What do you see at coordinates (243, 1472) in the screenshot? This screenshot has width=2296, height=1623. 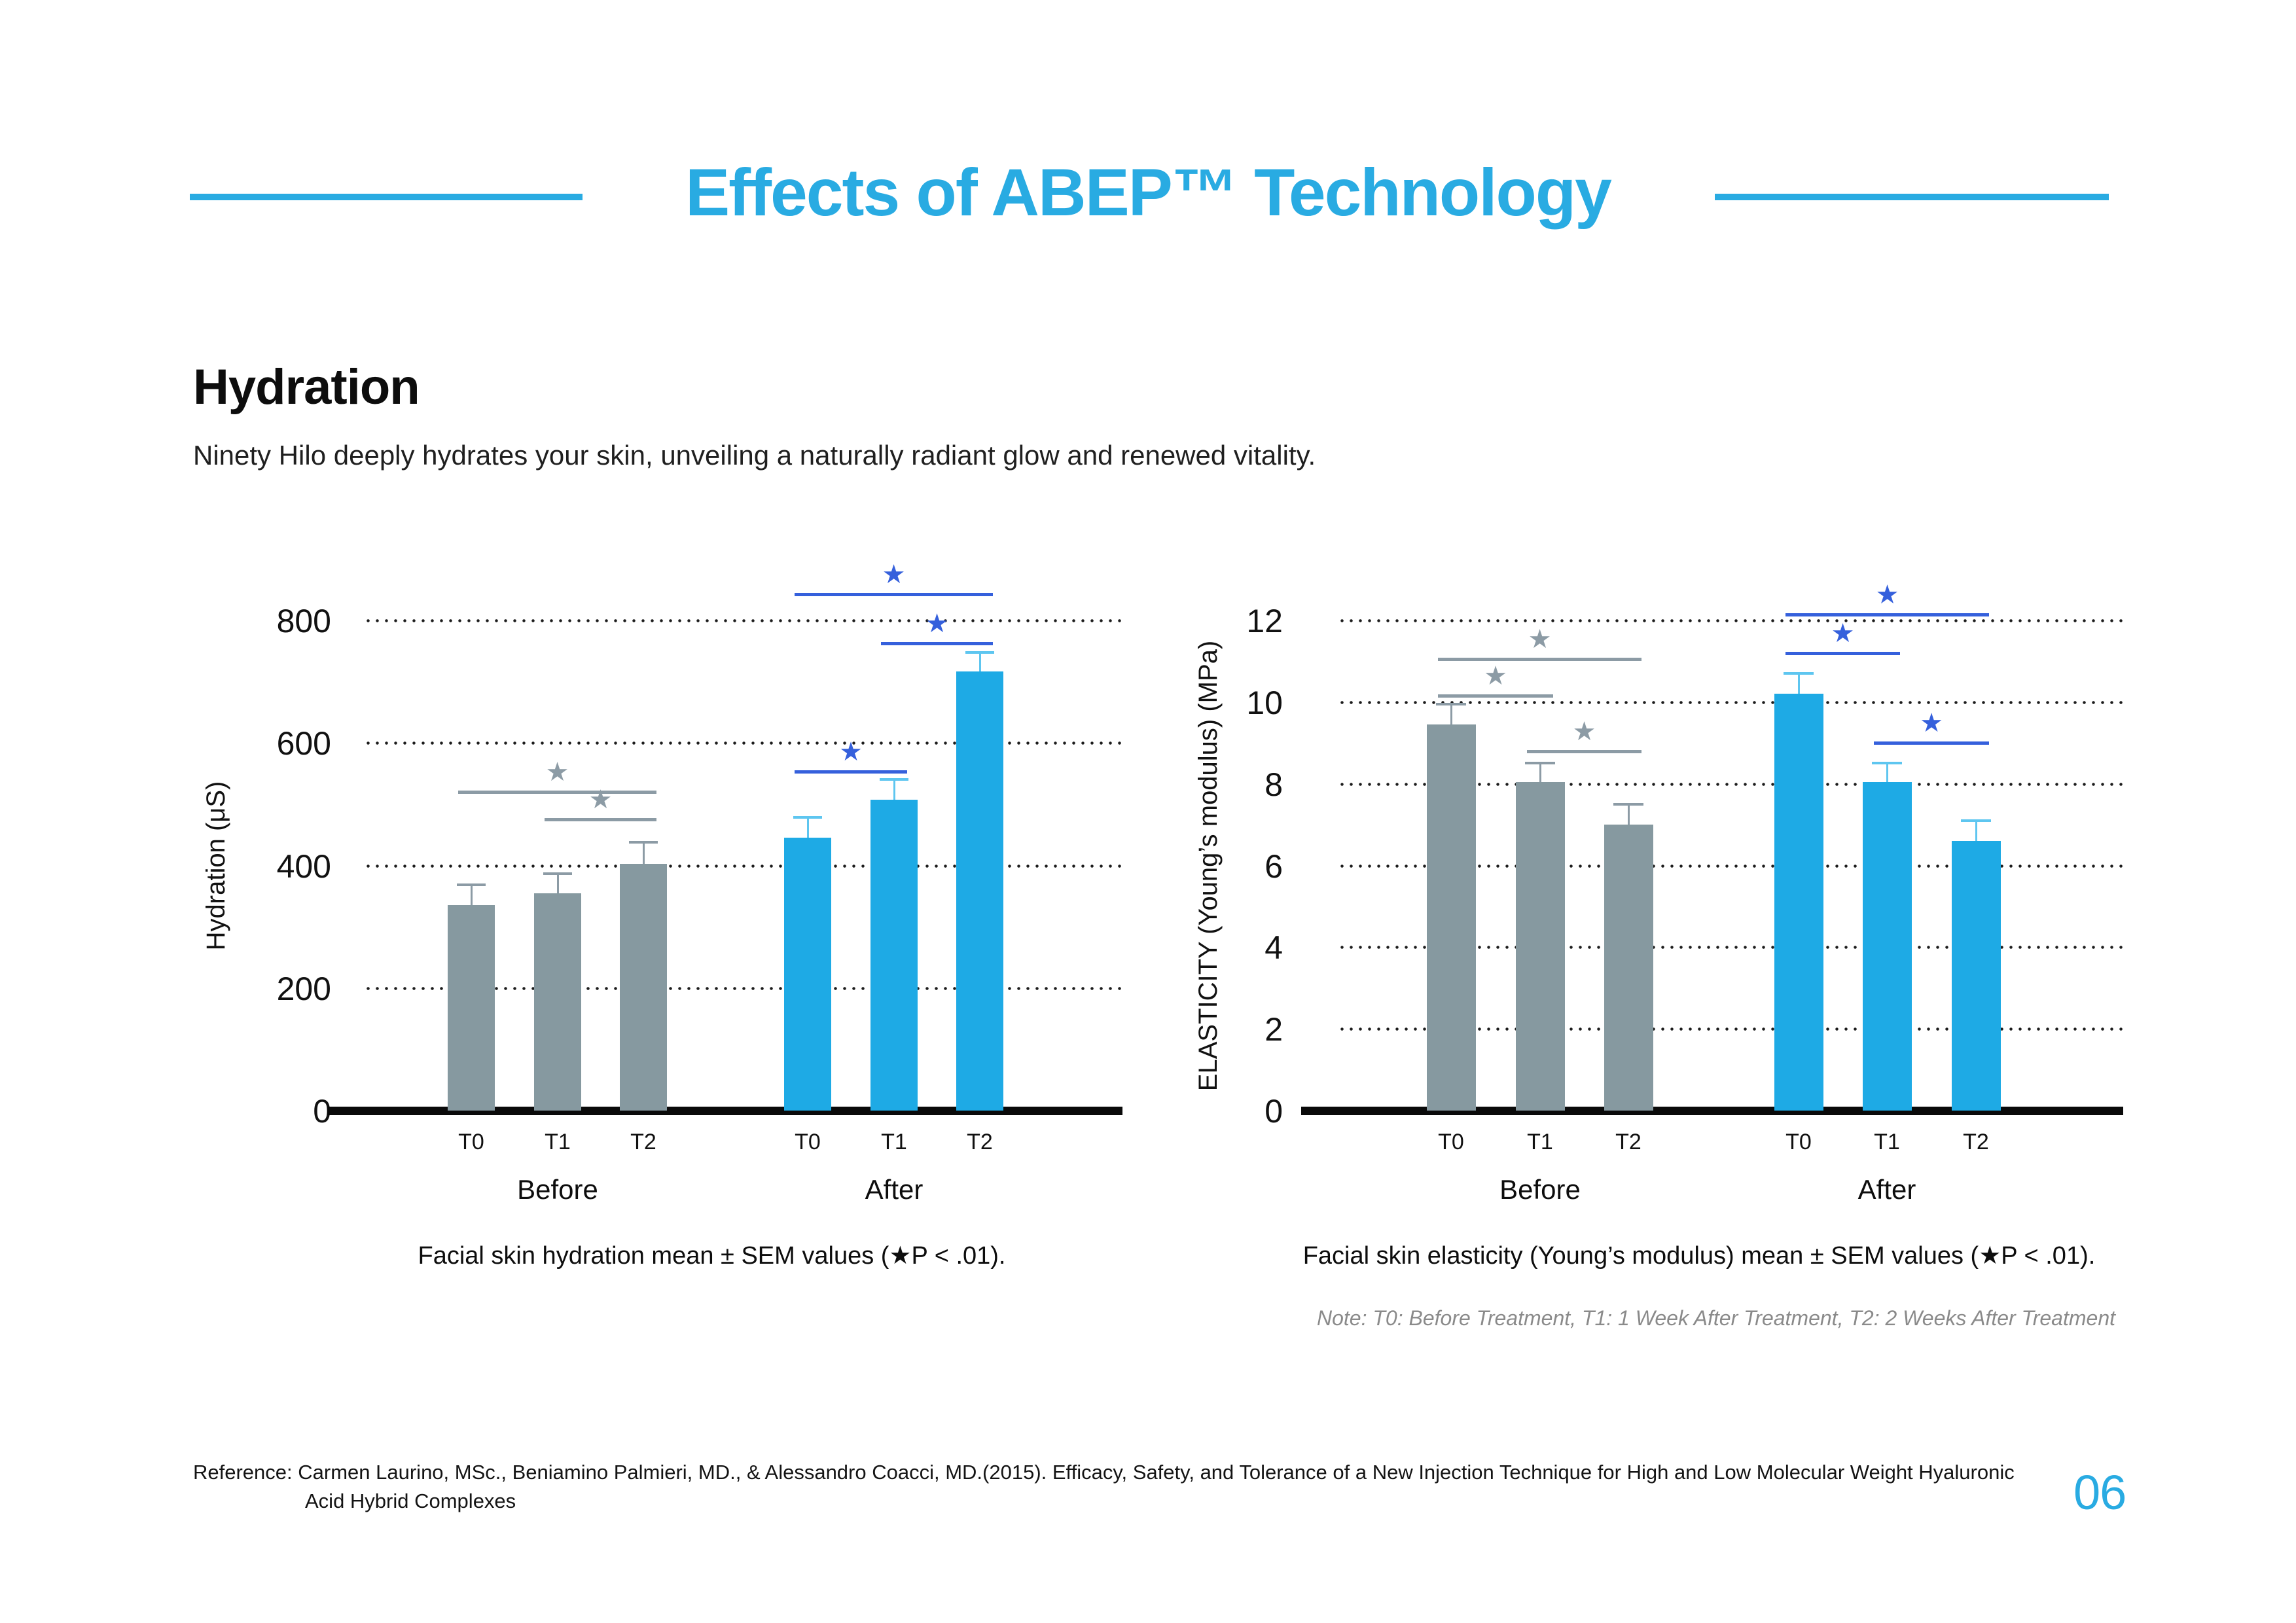 I see `reference-label: Reference:` at bounding box center [243, 1472].